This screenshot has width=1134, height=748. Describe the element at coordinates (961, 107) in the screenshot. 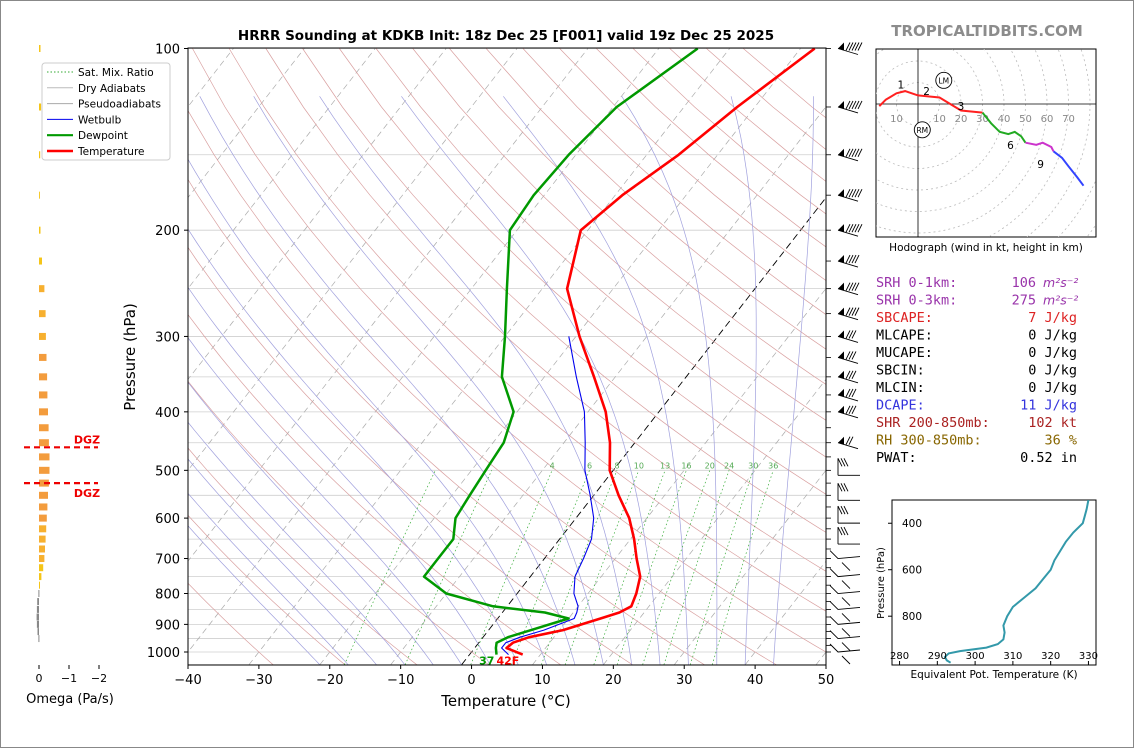

I see `hodograph-height-label: 3` at that location.